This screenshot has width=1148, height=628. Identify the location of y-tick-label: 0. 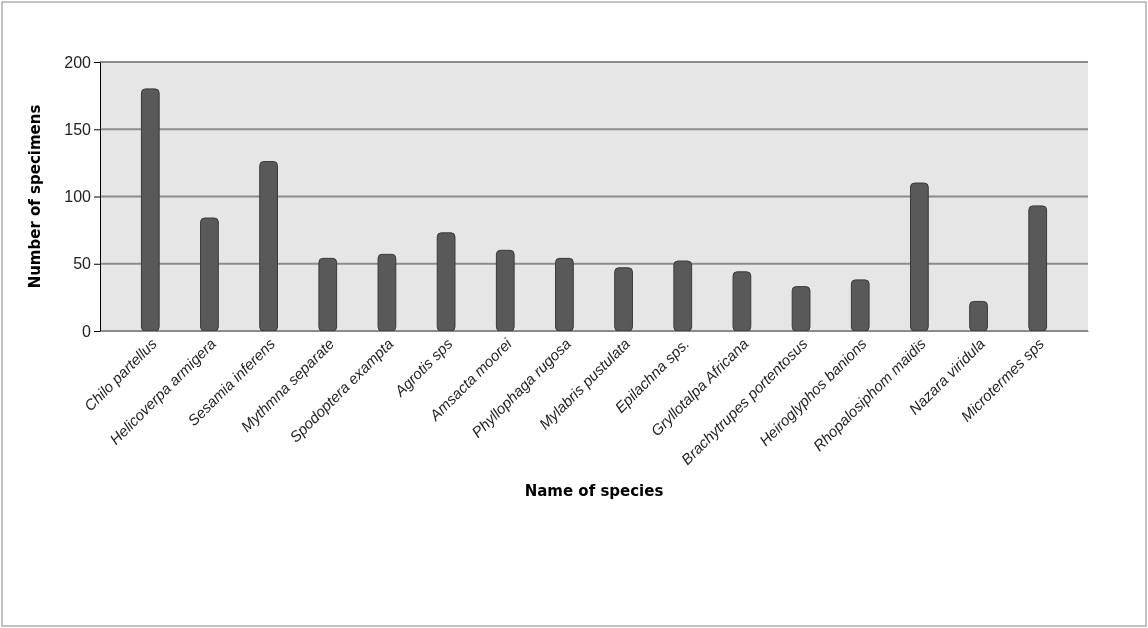
(87, 331).